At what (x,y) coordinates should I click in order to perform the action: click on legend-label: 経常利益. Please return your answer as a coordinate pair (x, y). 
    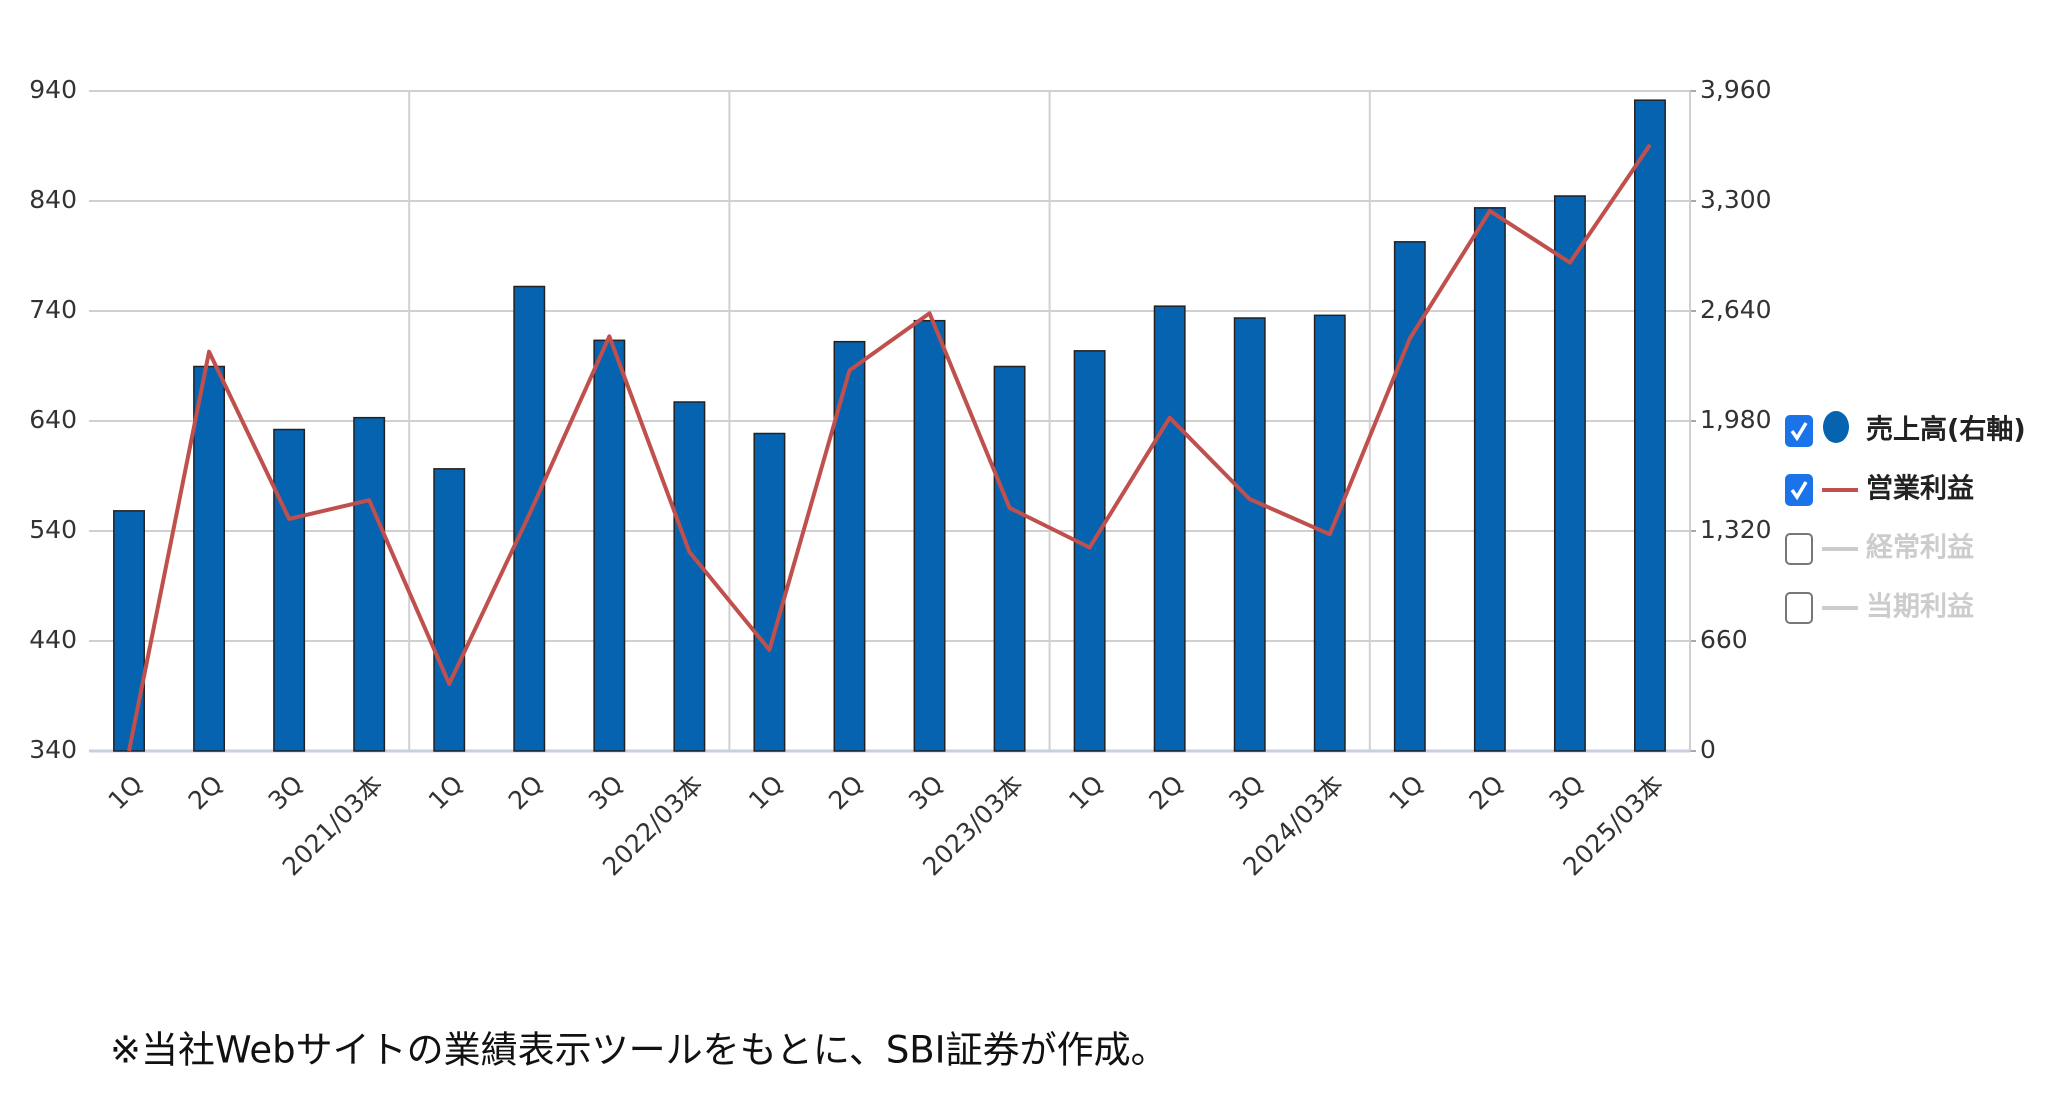
    Looking at the image, I should click on (1920, 548).